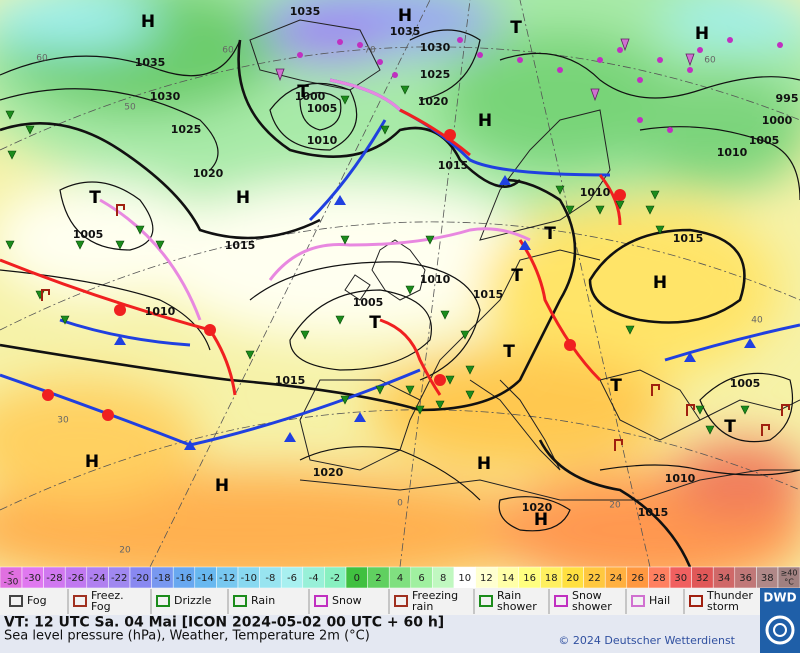 The image size is (800, 657). Describe the element at coordinates (37, 600) in the screenshot. I see `legend-label: Fog` at that location.